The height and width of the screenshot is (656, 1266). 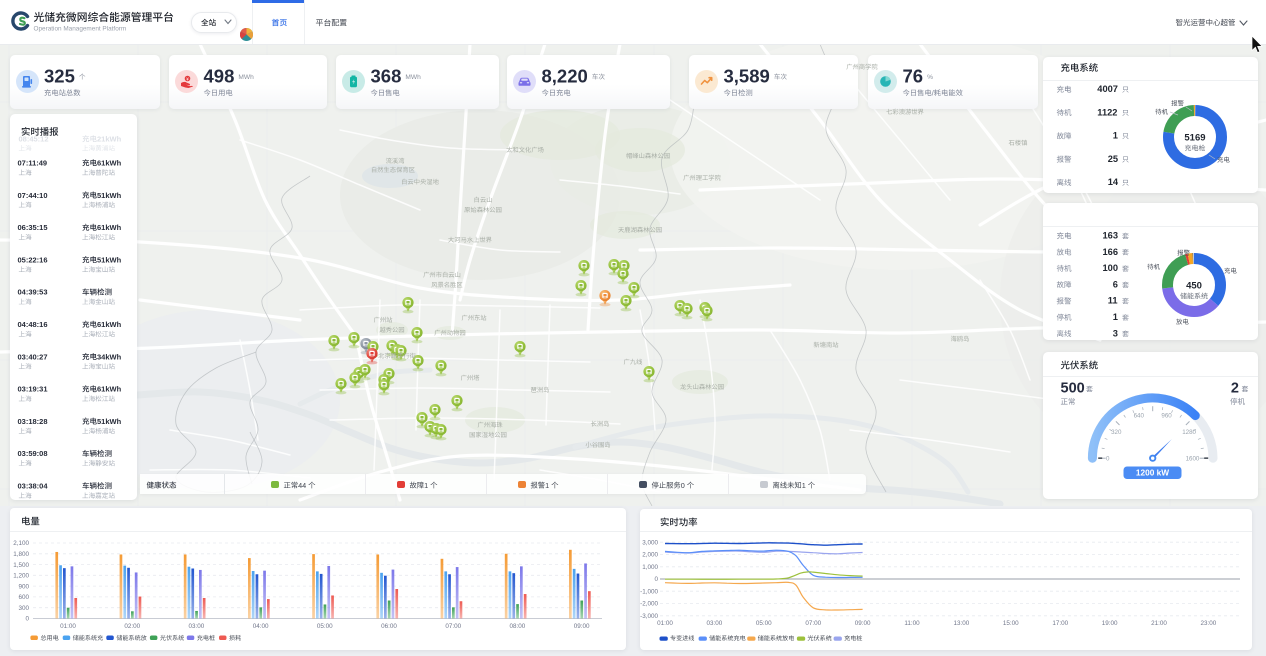 What do you see at coordinates (33, 259) in the screenshot?
I see `svg-text: 05:22:16` at bounding box center [33, 259].